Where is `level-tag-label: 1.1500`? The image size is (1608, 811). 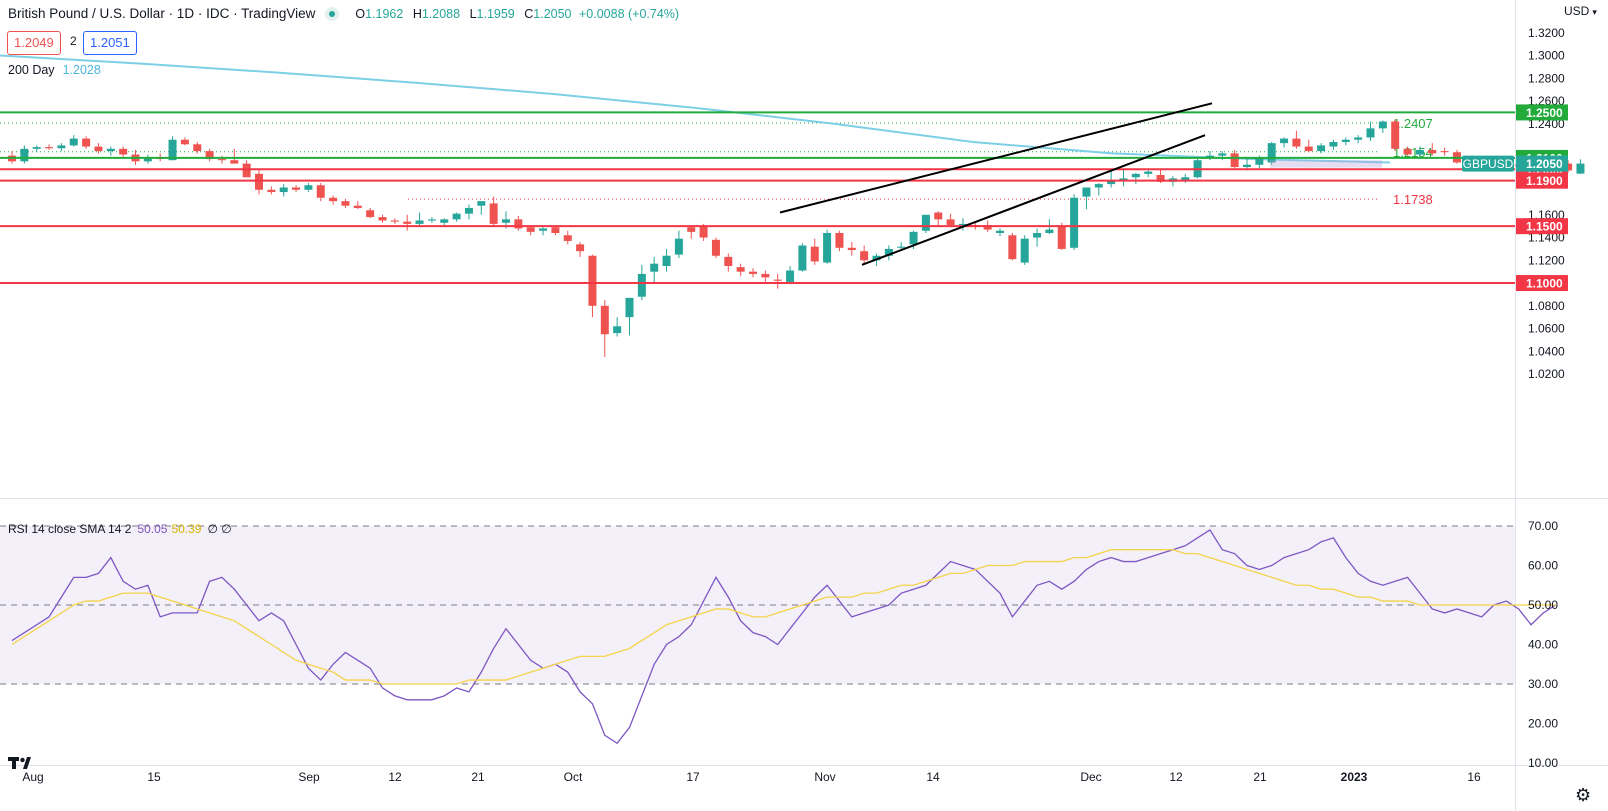
level-tag-label: 1.1500 is located at coordinates (1544, 227).